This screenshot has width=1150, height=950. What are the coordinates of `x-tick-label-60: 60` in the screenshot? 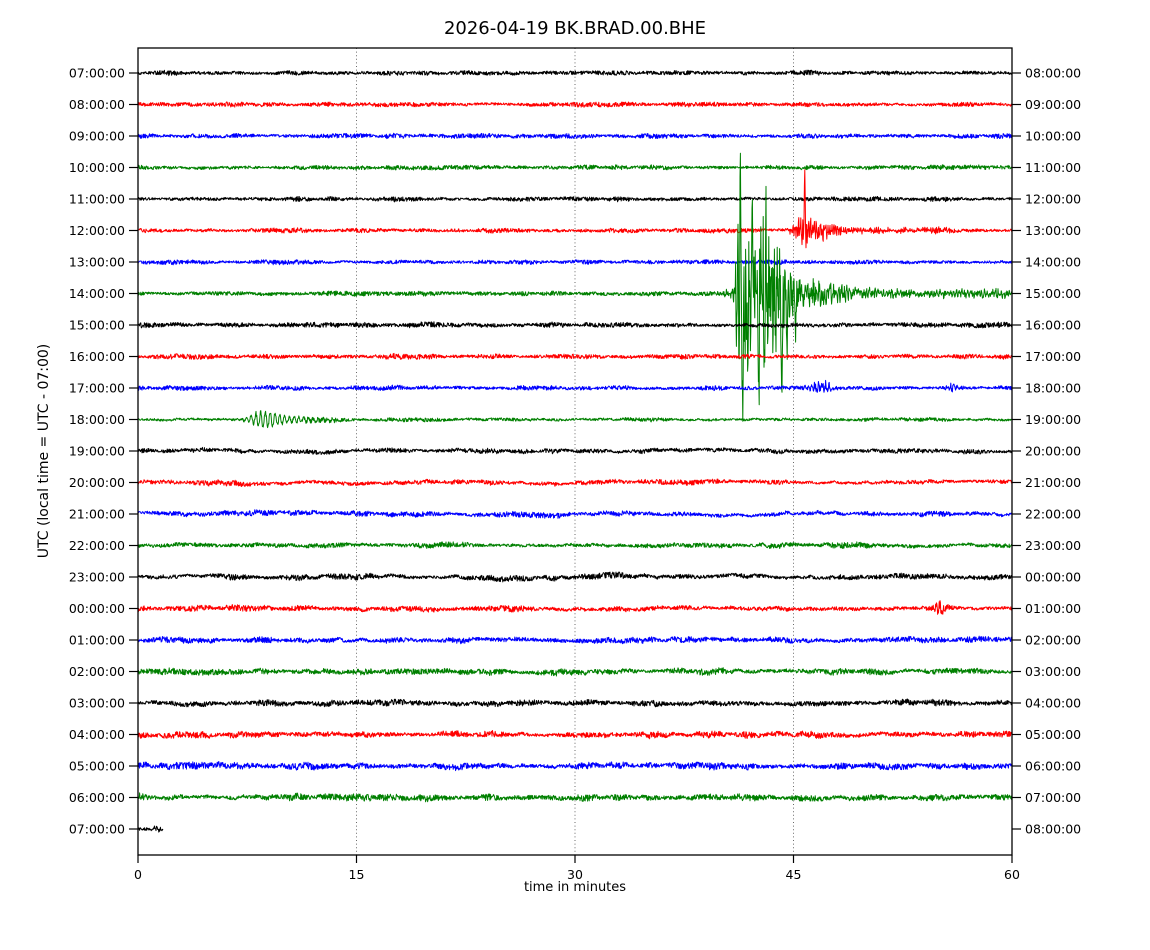 It's located at (1012, 874).